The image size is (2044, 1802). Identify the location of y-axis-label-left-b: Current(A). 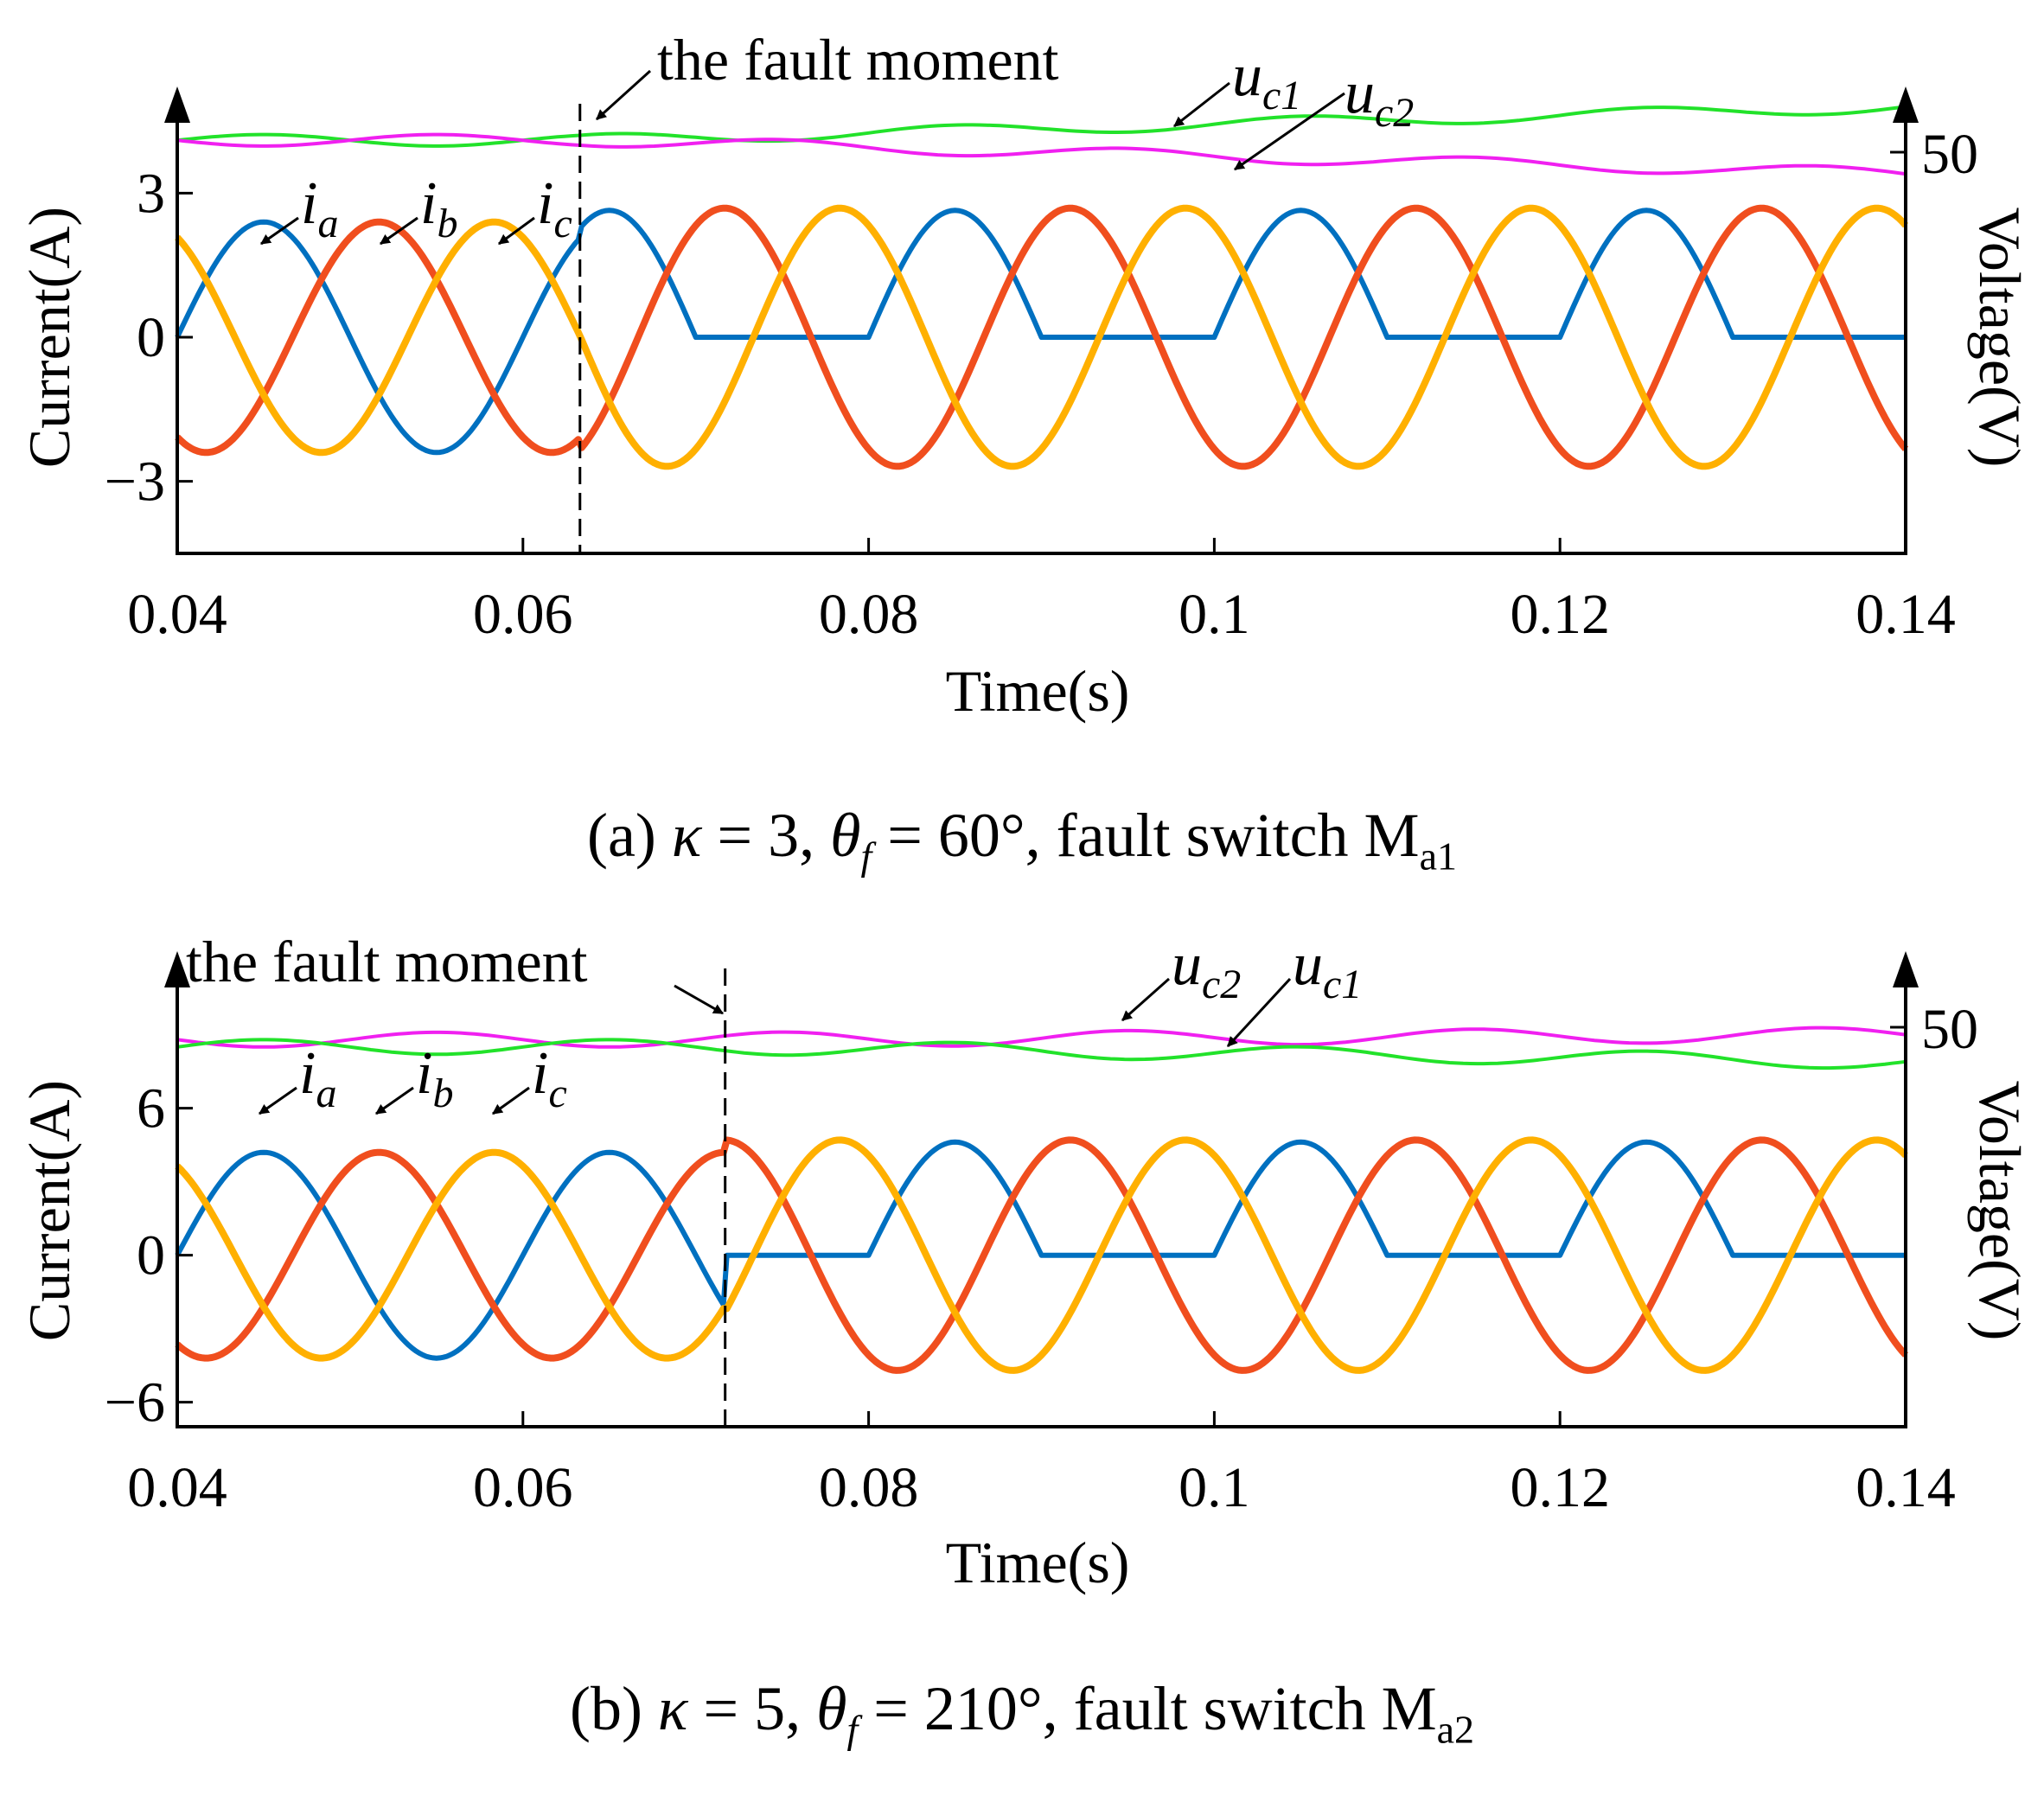
(49, 1210).